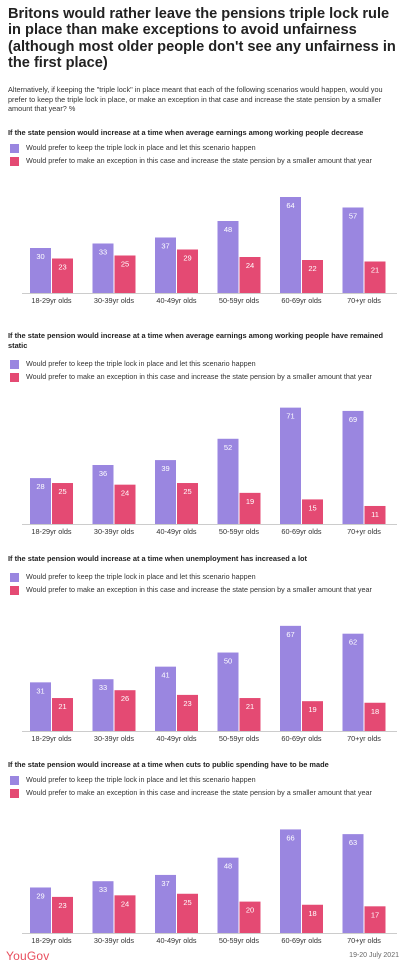 This screenshot has height=970, width=405. What do you see at coordinates (125, 698) in the screenshot?
I see `bar-value-label: 26` at bounding box center [125, 698].